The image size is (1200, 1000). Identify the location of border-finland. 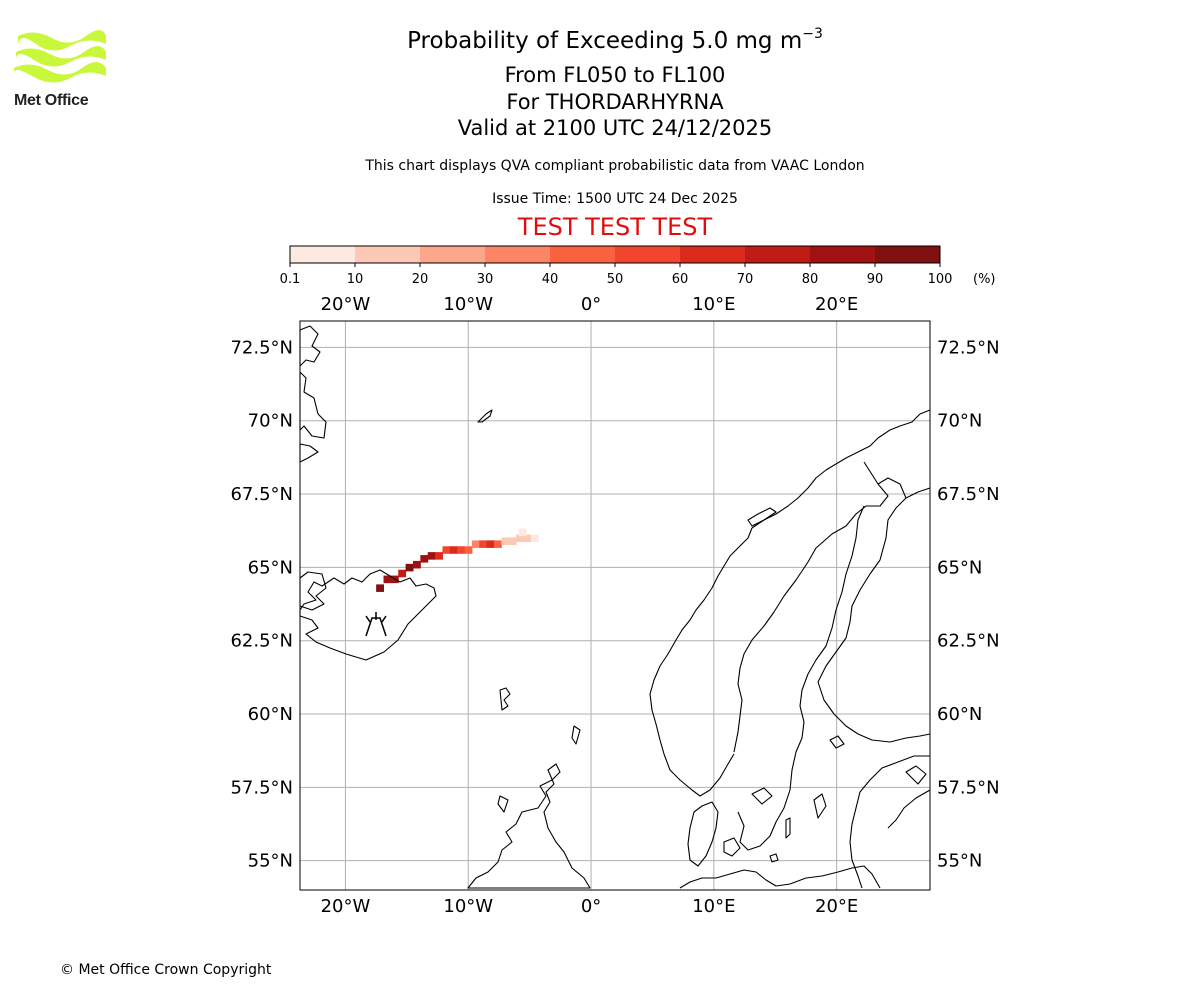
(892, 488).